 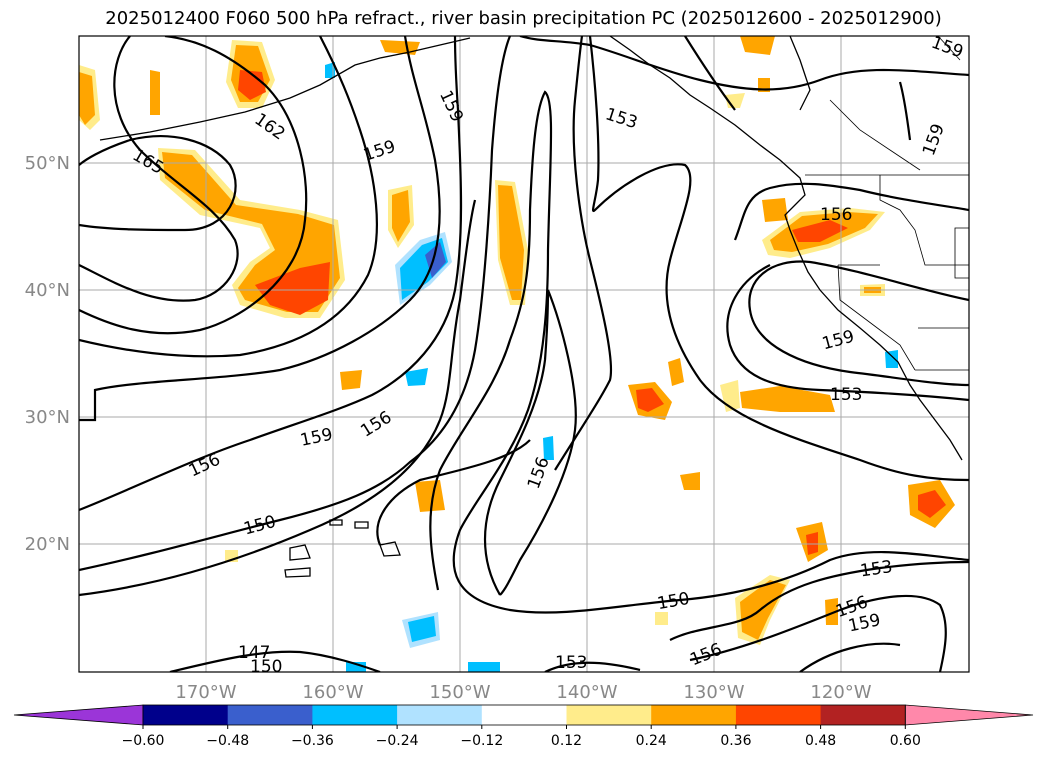 What do you see at coordinates (47, 290) in the screenshot?
I see `lat-label: 40°N` at bounding box center [47, 290].